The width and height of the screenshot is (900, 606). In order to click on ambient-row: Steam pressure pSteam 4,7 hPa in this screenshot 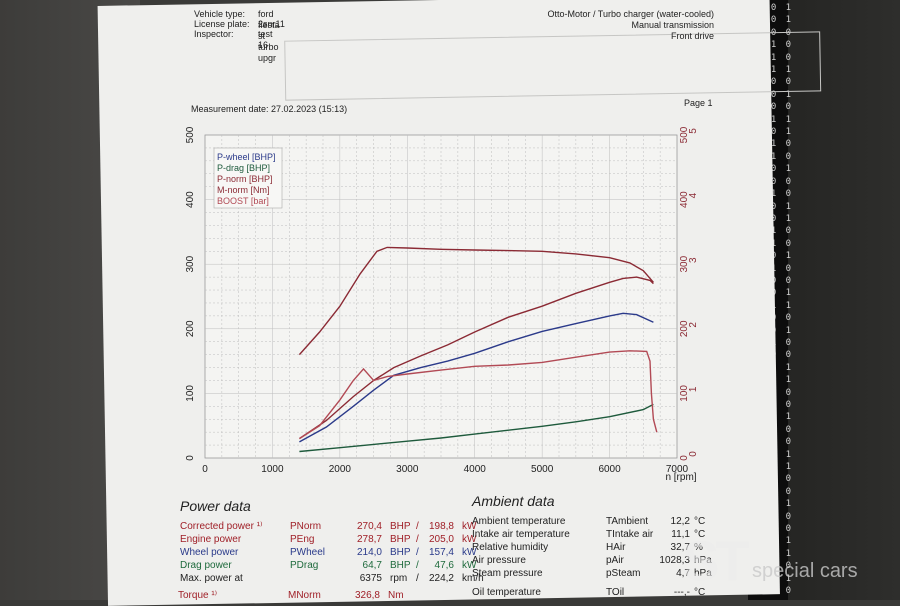, I will do `click(592, 573)`.